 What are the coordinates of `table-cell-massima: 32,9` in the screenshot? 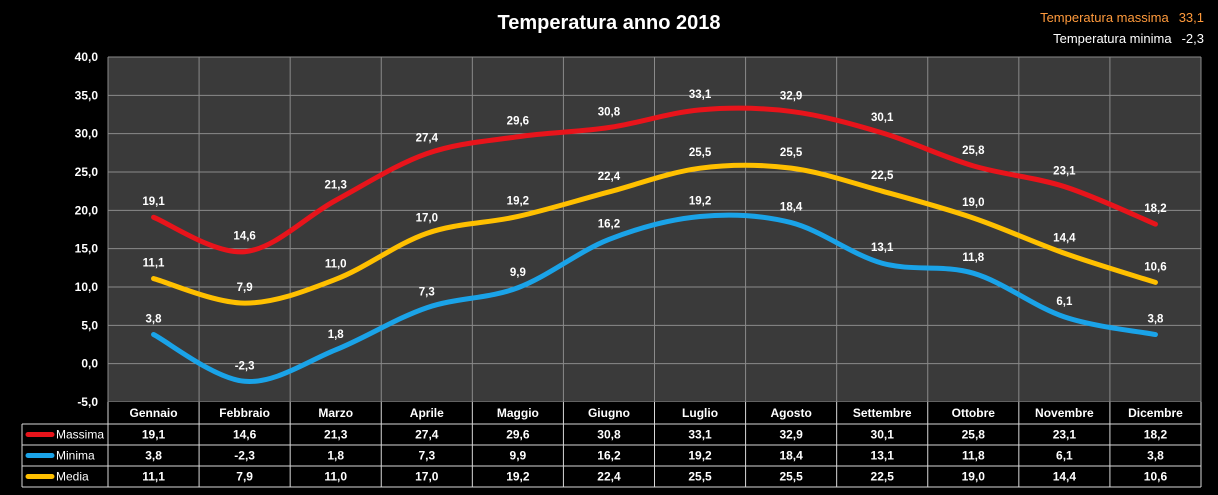 It's located at (791, 435).